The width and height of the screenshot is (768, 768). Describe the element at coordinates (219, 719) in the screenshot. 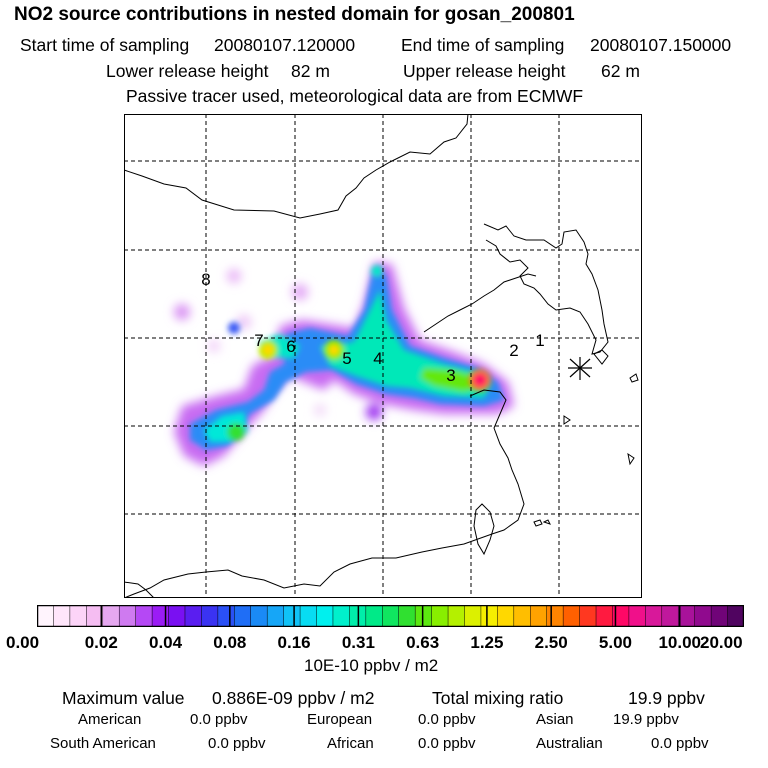

I see `region-american-value: 0.0 ppbv` at that location.